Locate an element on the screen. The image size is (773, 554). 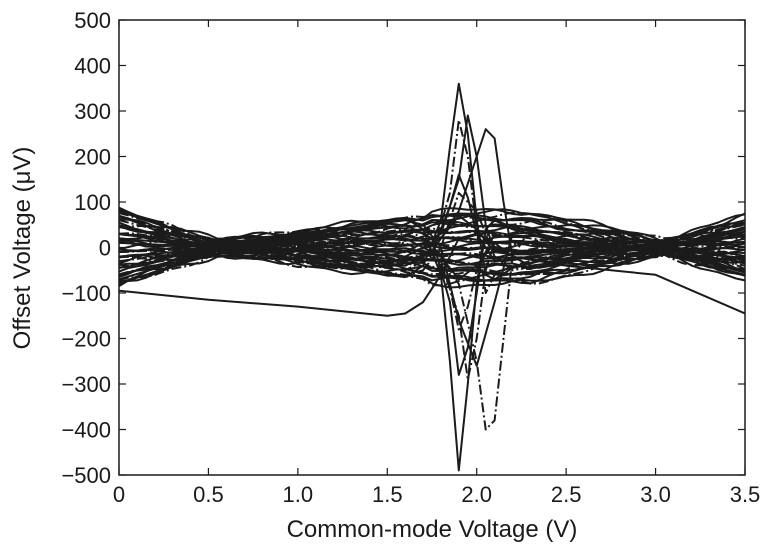
y-tick-label: −400 is located at coordinates (86, 430).